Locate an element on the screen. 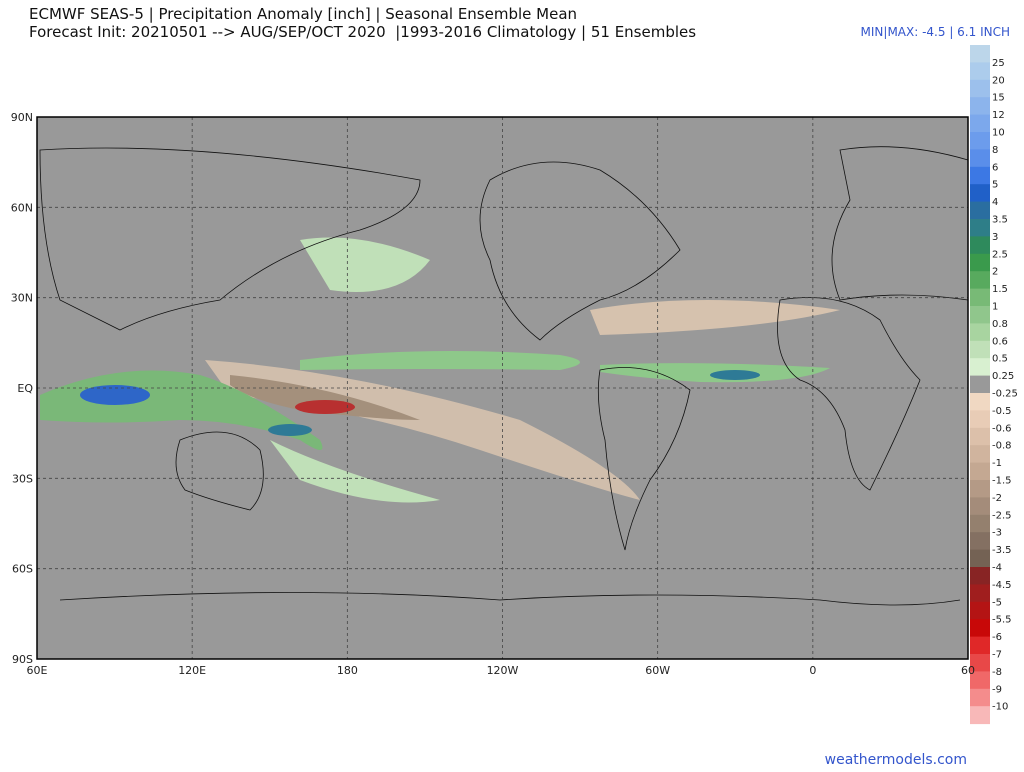  colorbar-label: -3.5 is located at coordinates (1002, 550).